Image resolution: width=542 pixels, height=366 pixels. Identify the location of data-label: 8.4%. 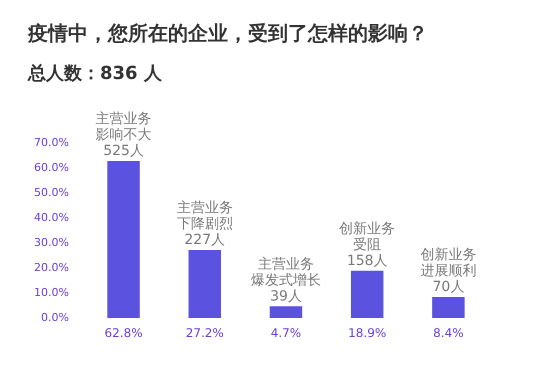
(448, 333).